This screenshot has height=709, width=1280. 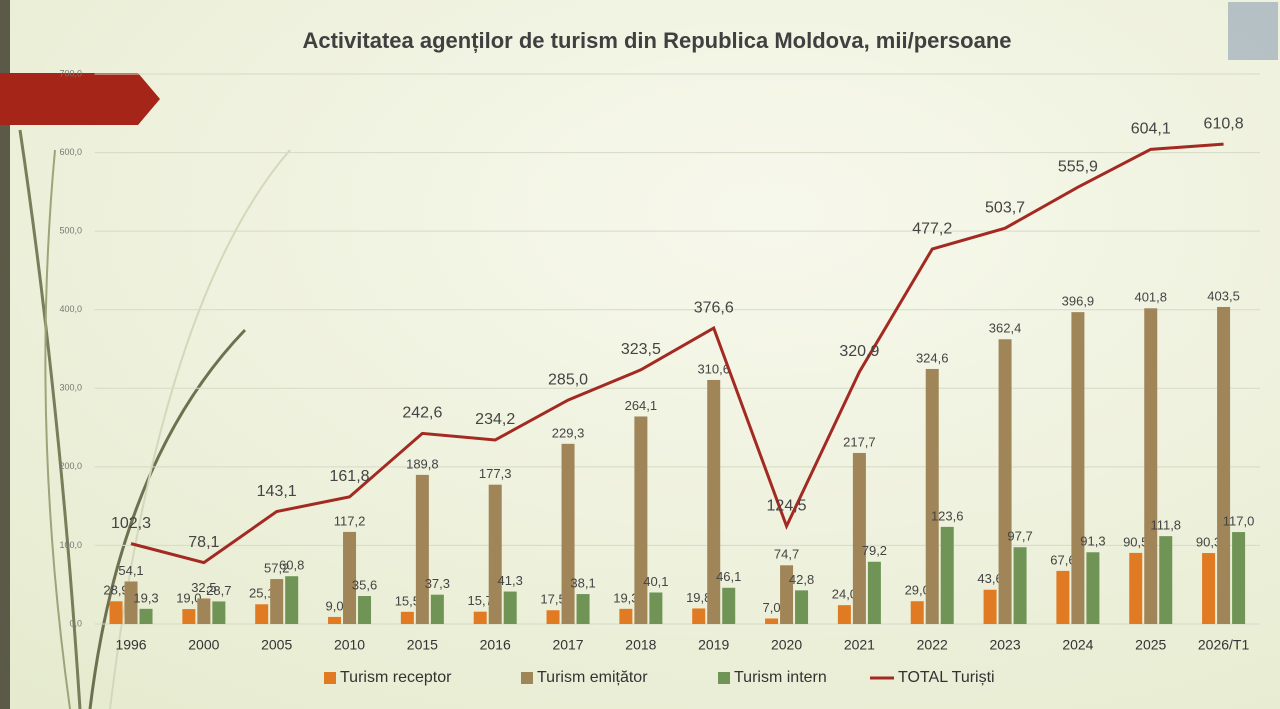 I want to click on bar-value-label: 43,6, so click(x=989, y=578).